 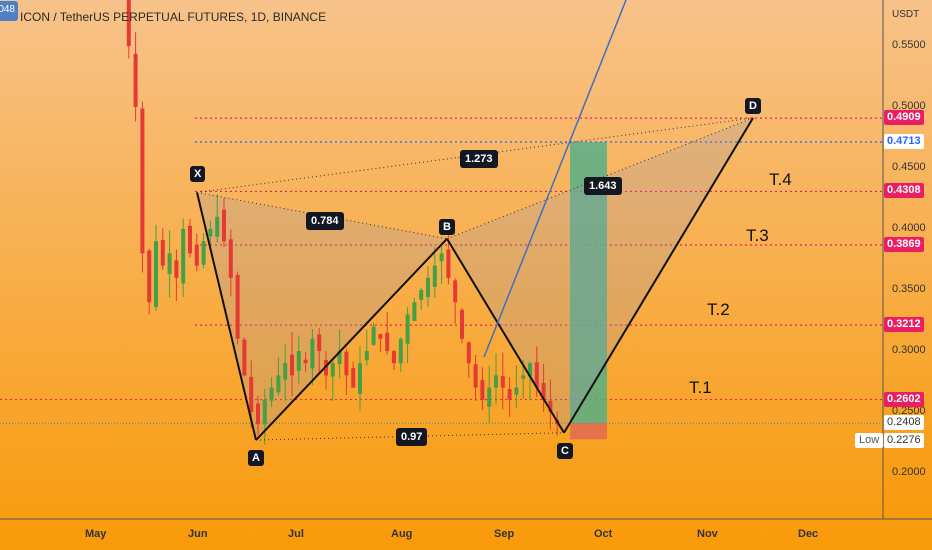 I want to click on xab-triangle, so click(x=322, y=316).